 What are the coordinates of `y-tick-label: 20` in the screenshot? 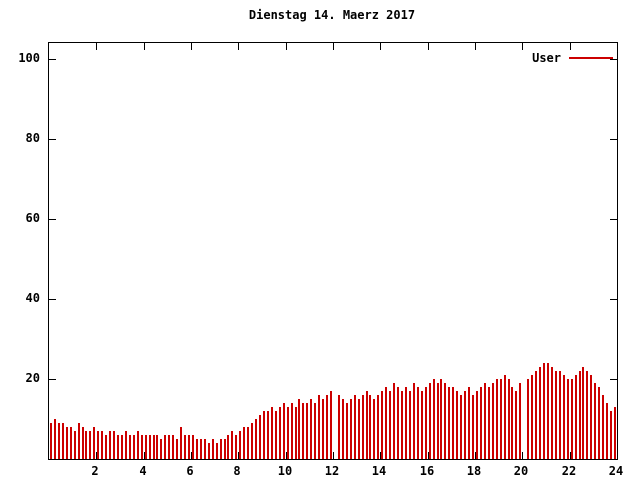 It's located at (32, 378).